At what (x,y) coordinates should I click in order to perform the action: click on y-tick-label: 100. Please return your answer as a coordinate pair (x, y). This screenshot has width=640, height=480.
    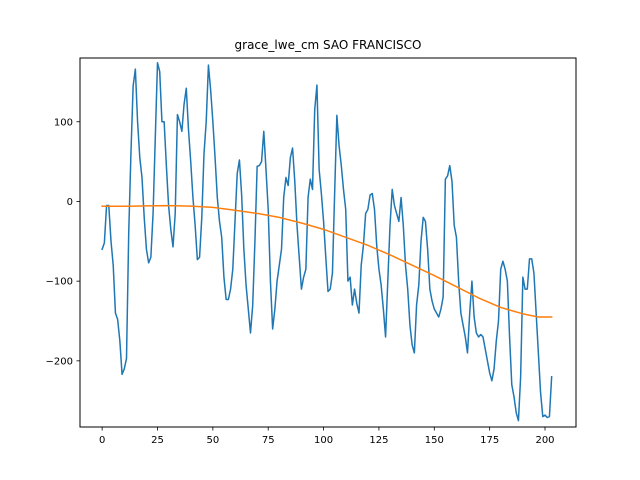
    Looking at the image, I should click on (63, 122).